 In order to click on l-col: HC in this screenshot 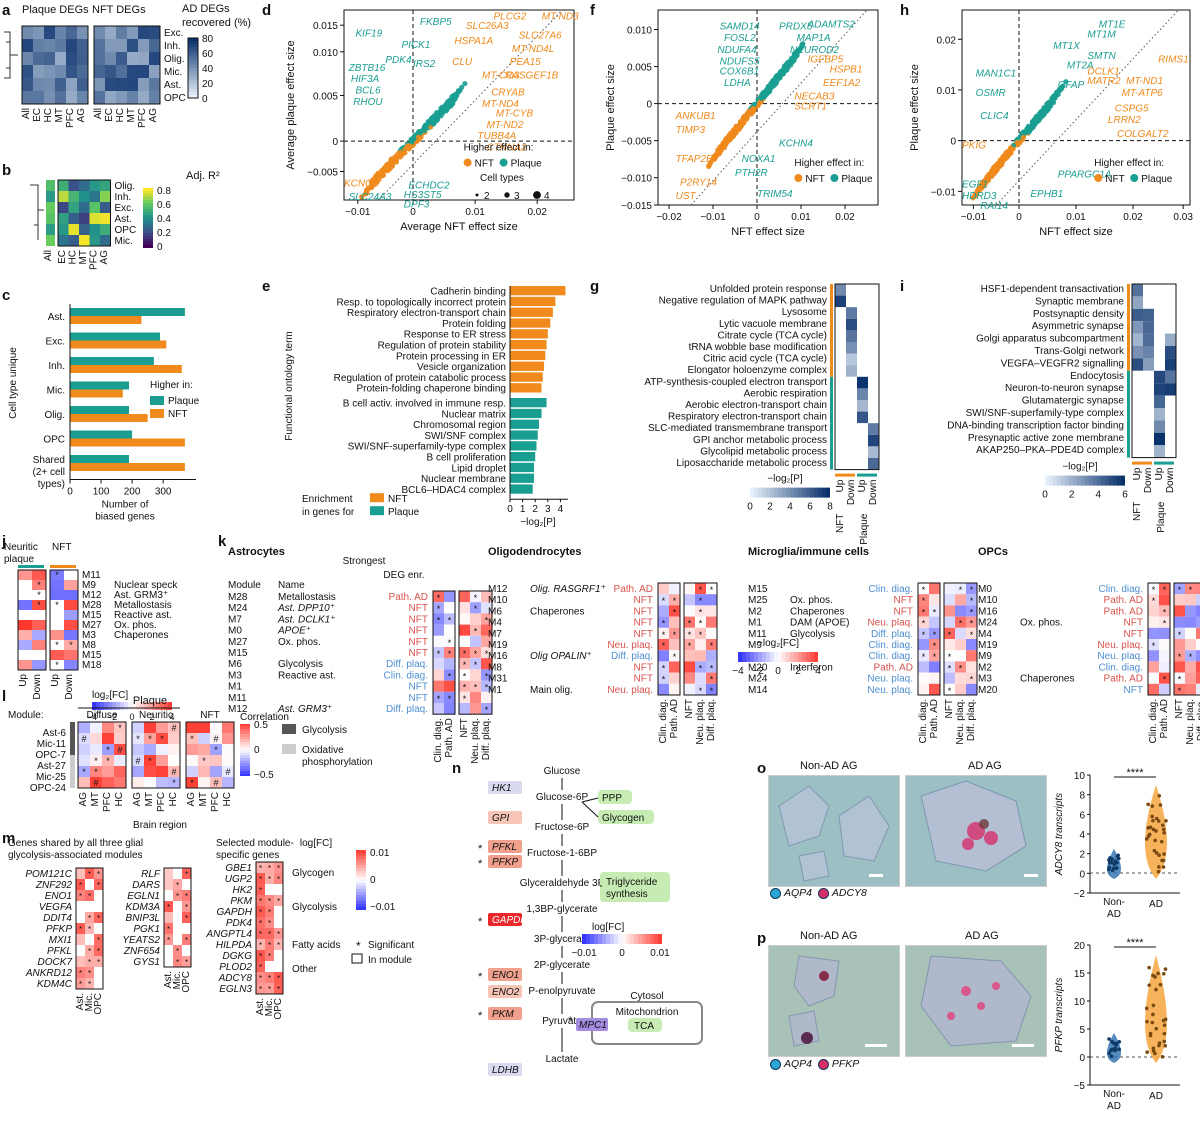, I will do `click(227, 799)`.